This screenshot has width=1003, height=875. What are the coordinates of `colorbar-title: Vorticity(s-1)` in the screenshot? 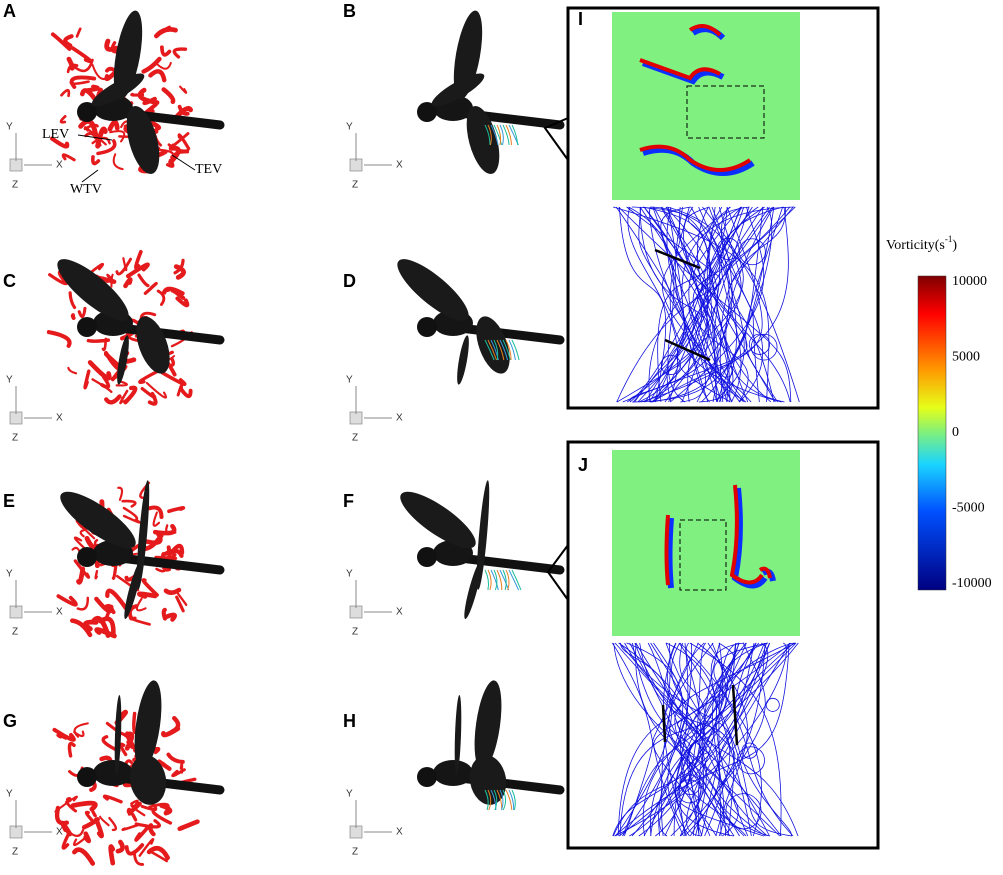 It's located at (921, 243).